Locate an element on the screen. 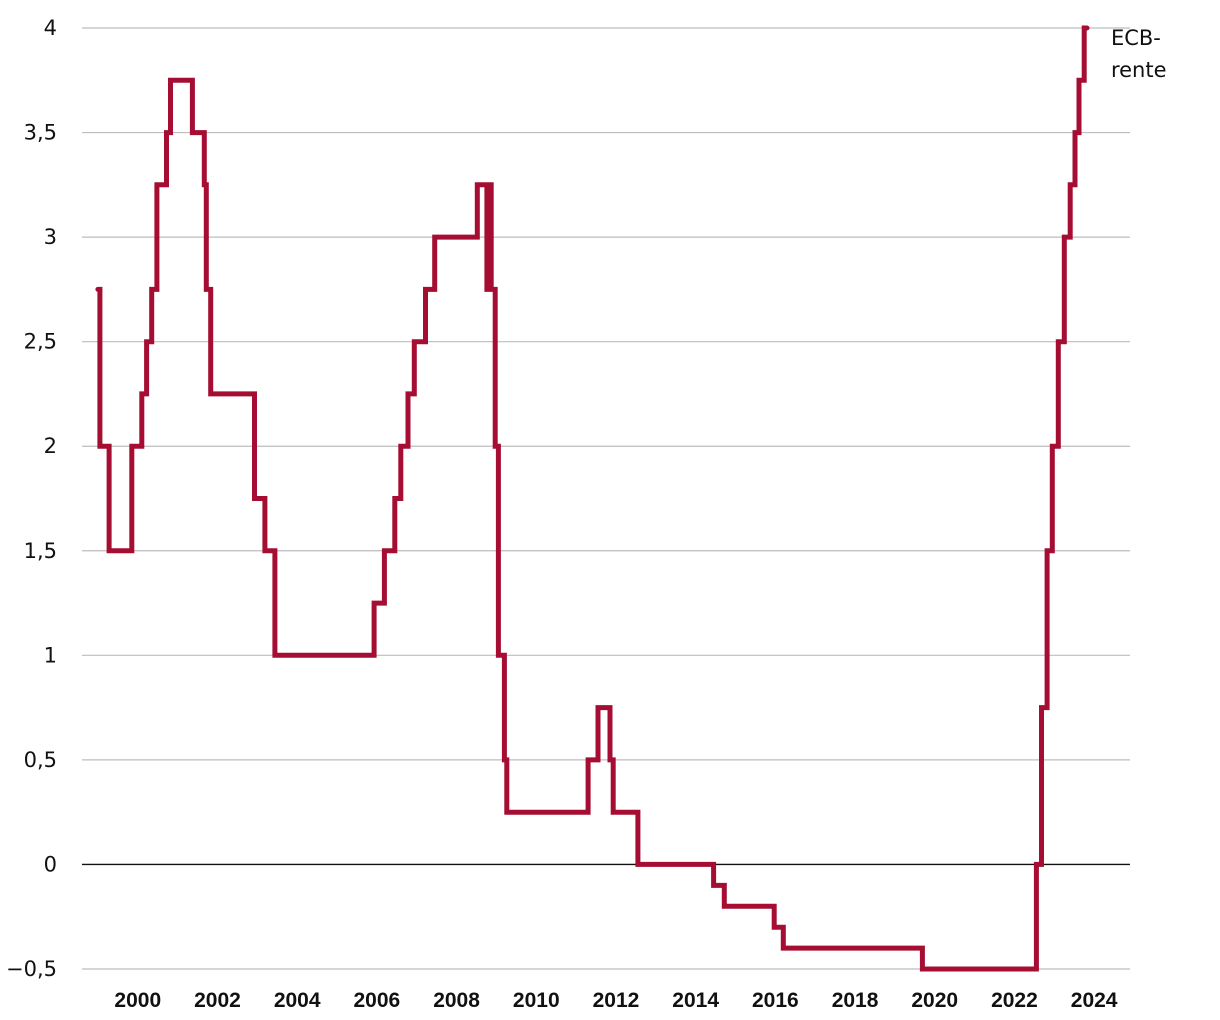  x-tick-label: 2016 is located at coordinates (775, 1000).